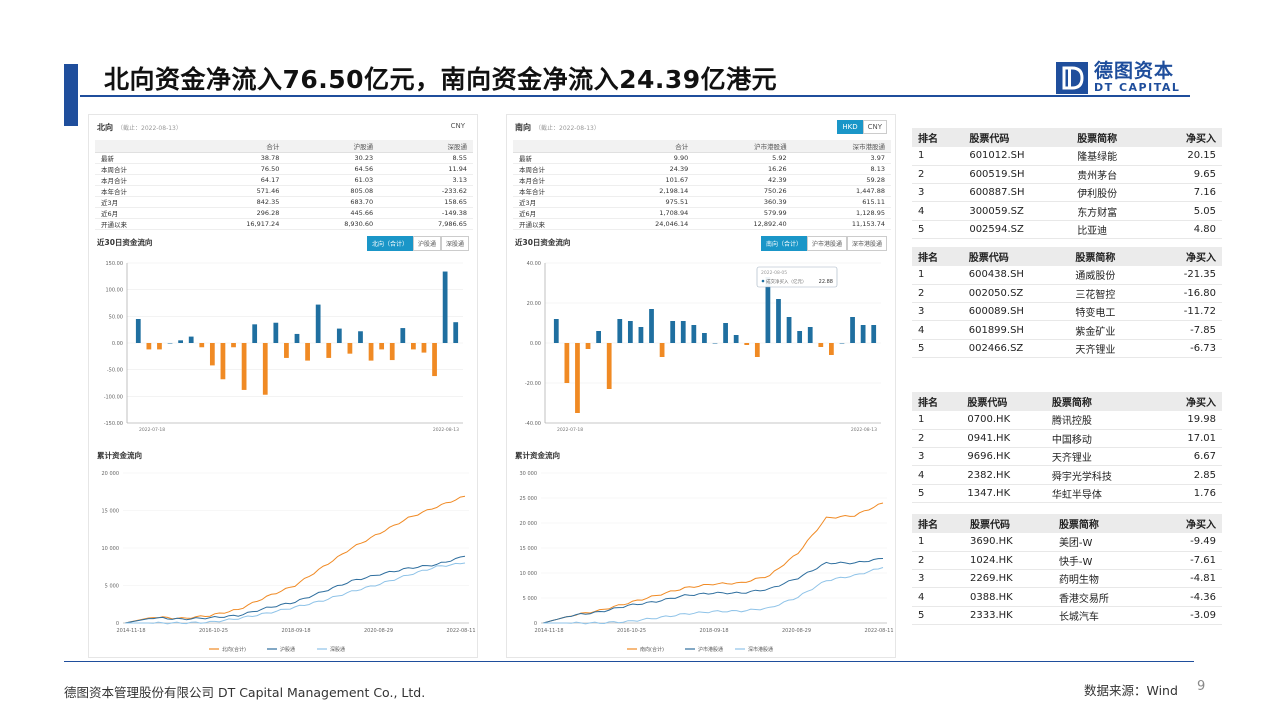  I want to click on x-tick-label: 2014-11-18, so click(548, 631).